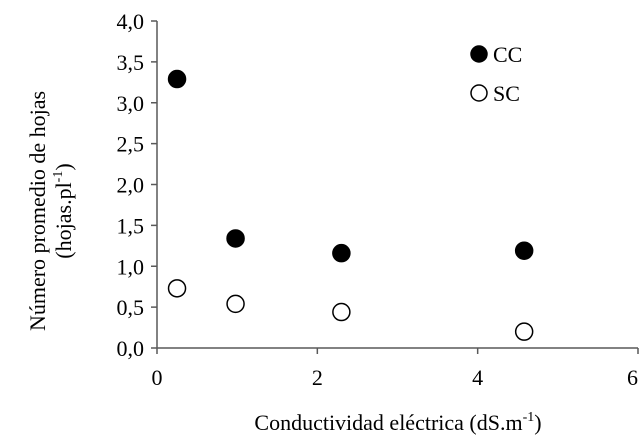 This screenshot has width=644, height=441. Describe the element at coordinates (63, 220) in the screenshot. I see `y-axis-title-line2-main: (hojas.pl` at that location.